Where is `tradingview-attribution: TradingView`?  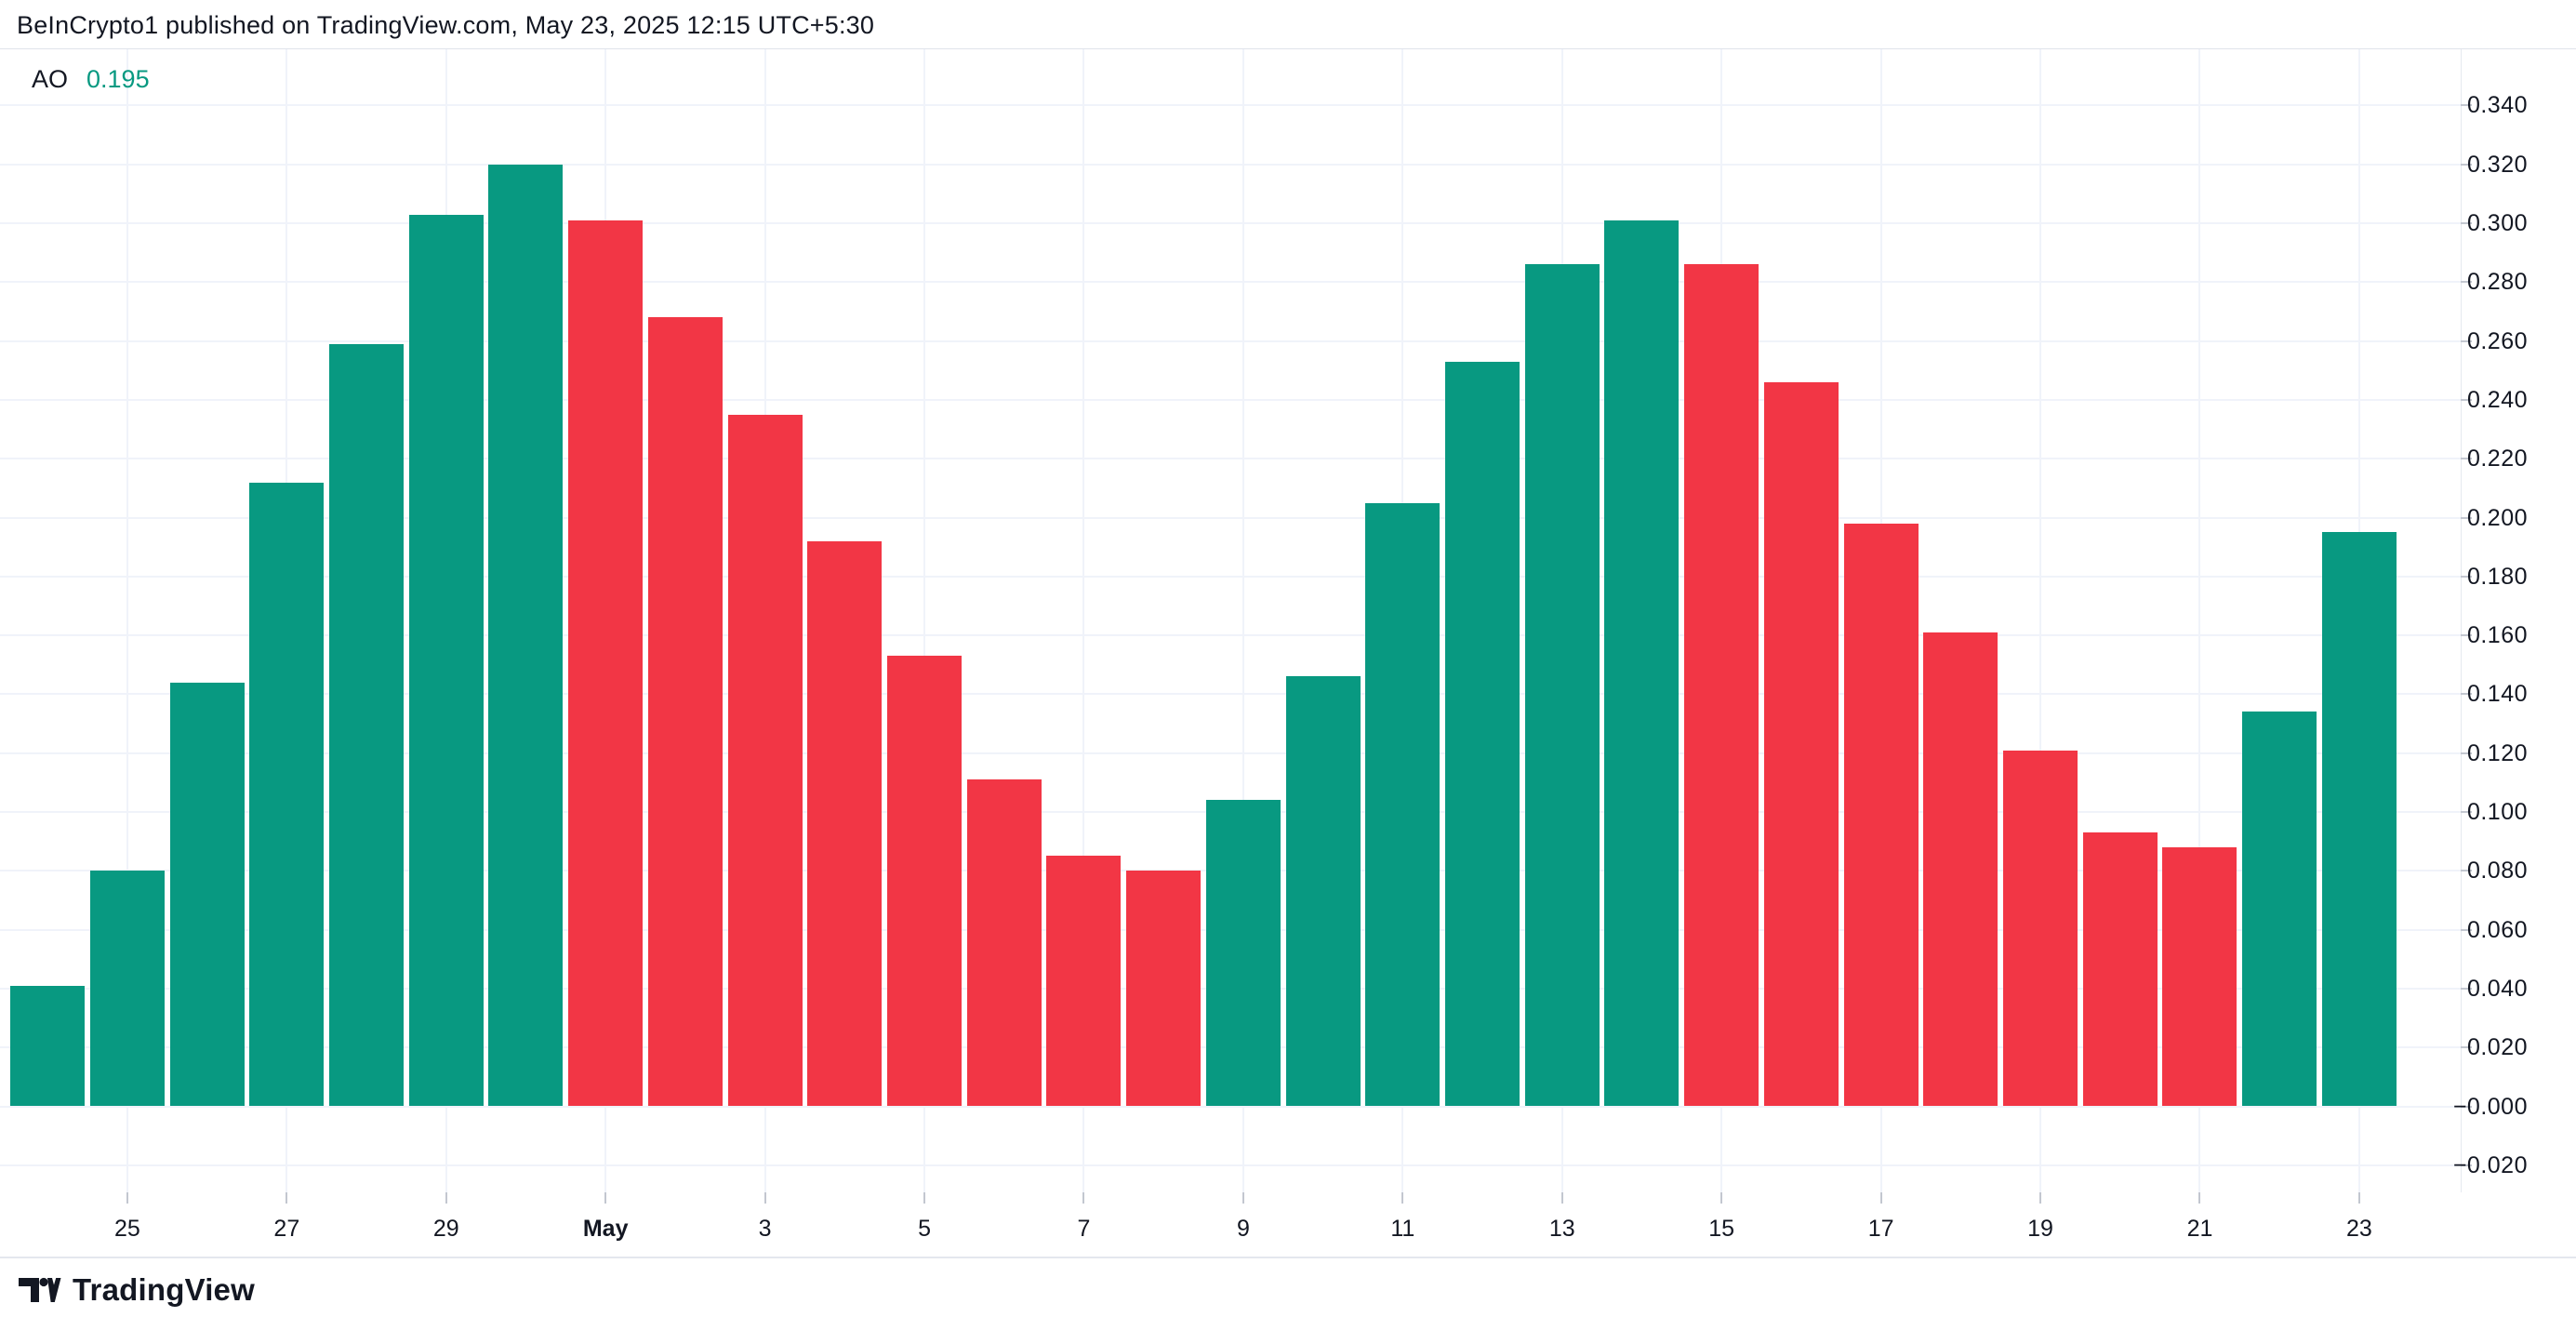 tradingview-attribution: TradingView is located at coordinates (137, 1290).